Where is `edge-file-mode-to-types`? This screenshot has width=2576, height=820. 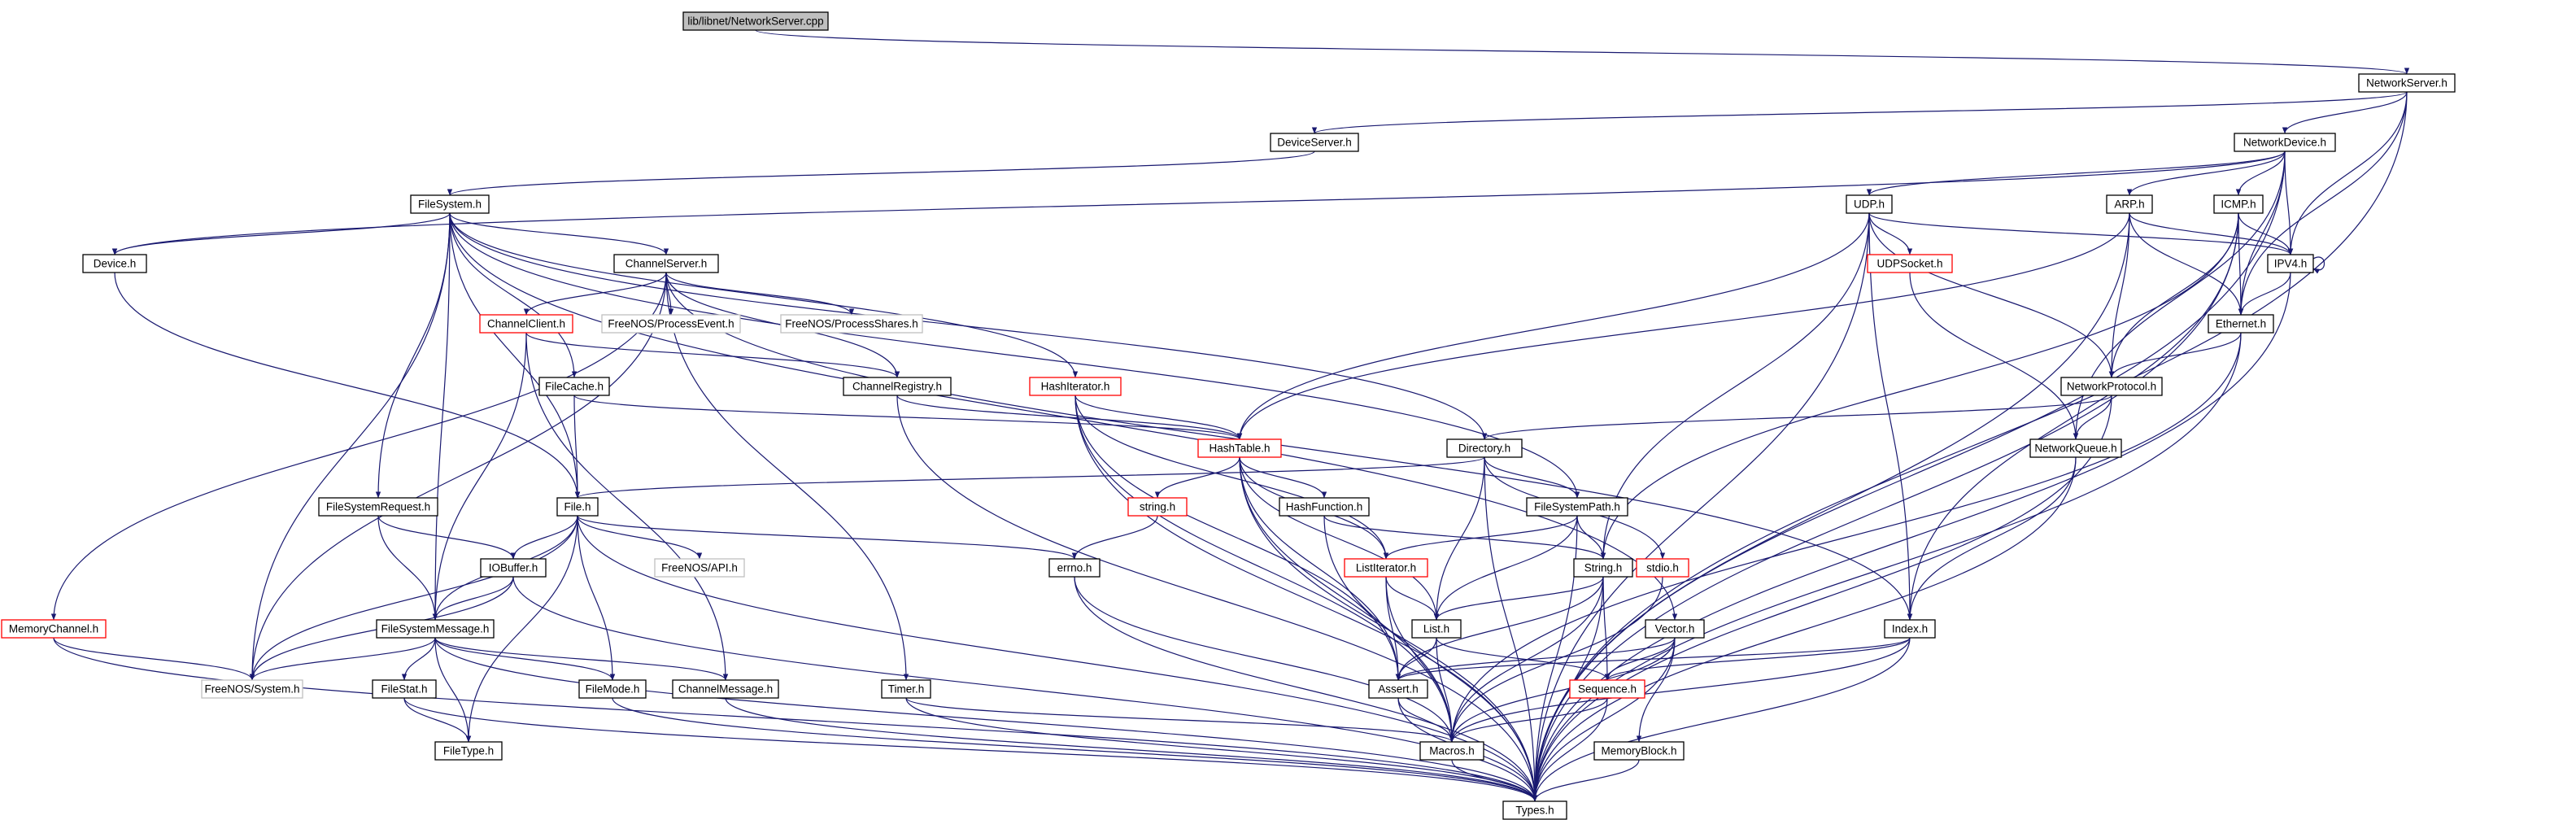
edge-file-mode-to-types is located at coordinates (1075, 749).